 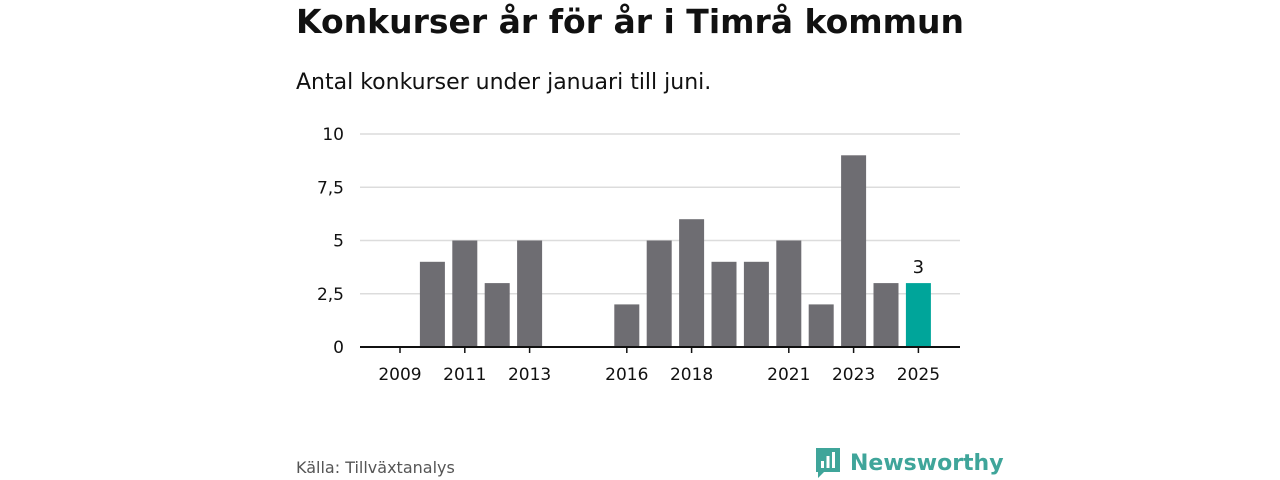 I want to click on chart-subtitle: Antal konkurser under januari till juni., so click(x=504, y=82).